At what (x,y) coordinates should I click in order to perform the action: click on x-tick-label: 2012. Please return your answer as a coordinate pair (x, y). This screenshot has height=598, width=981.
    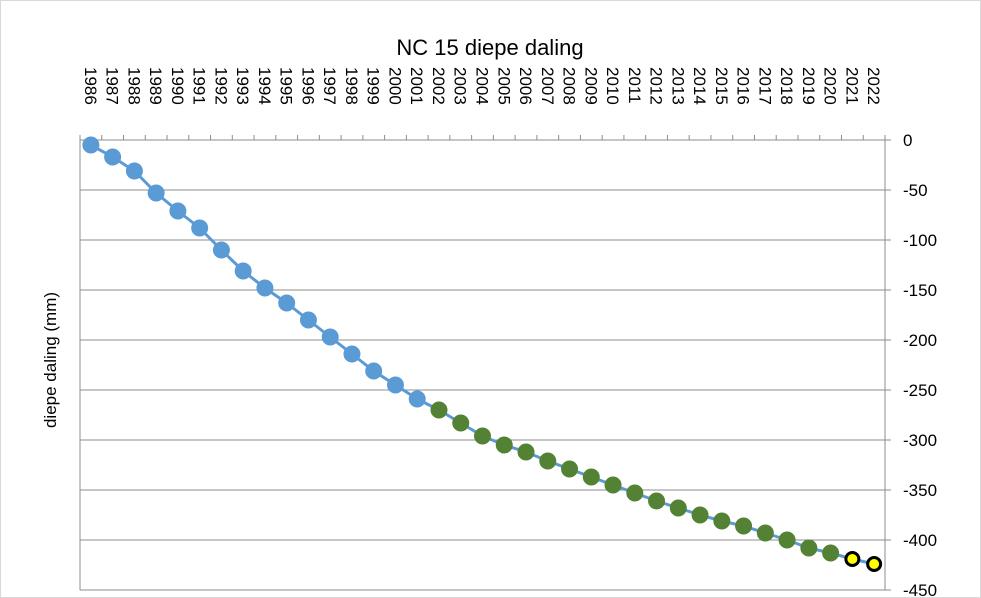
    Looking at the image, I should click on (656, 86).